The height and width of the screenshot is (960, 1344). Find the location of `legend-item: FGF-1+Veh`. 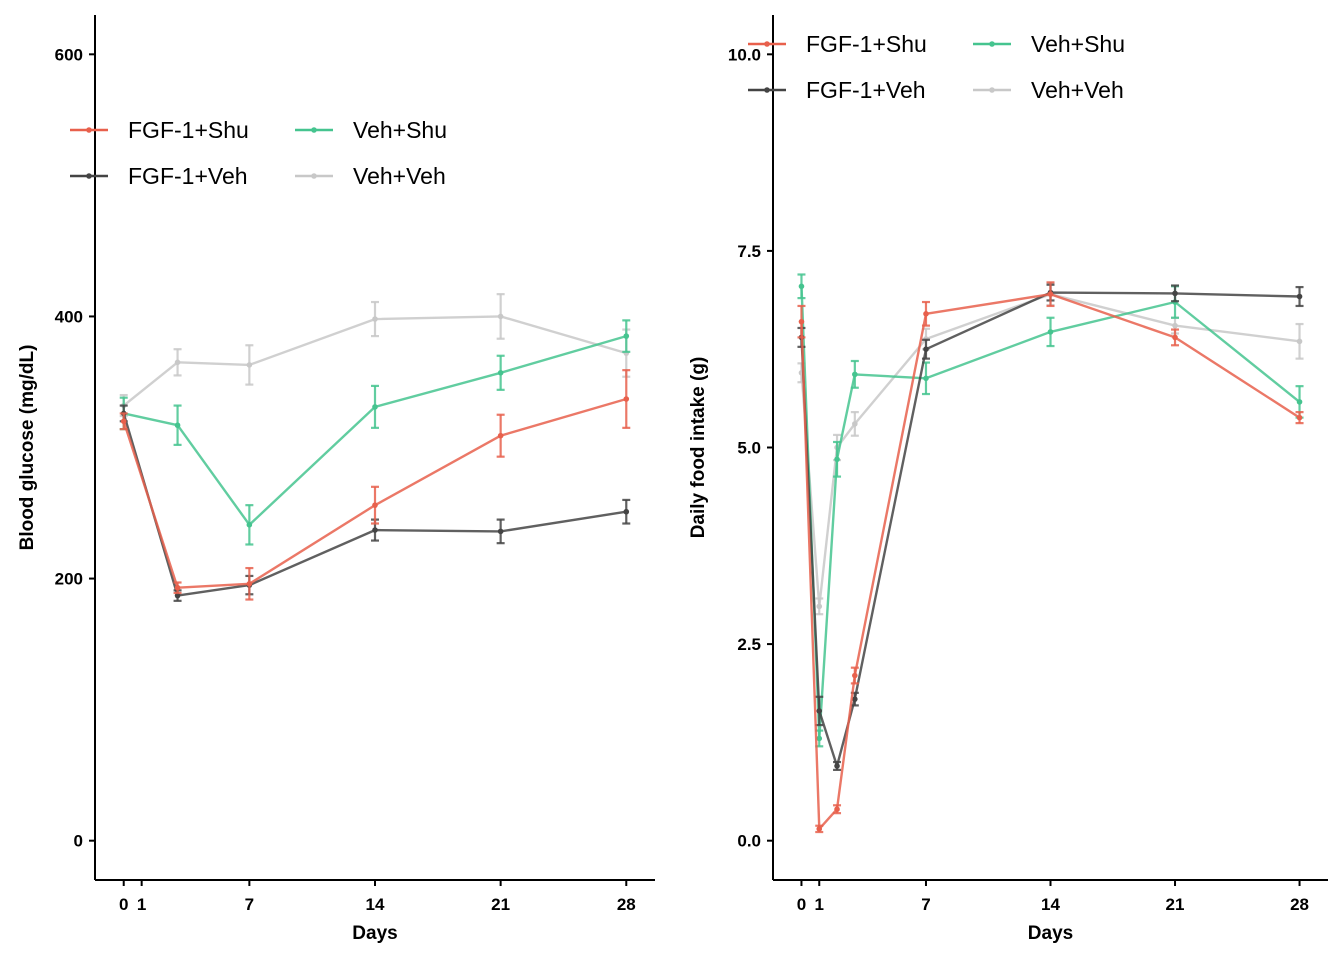

legend-item: FGF-1+Veh is located at coordinates (837, 90).